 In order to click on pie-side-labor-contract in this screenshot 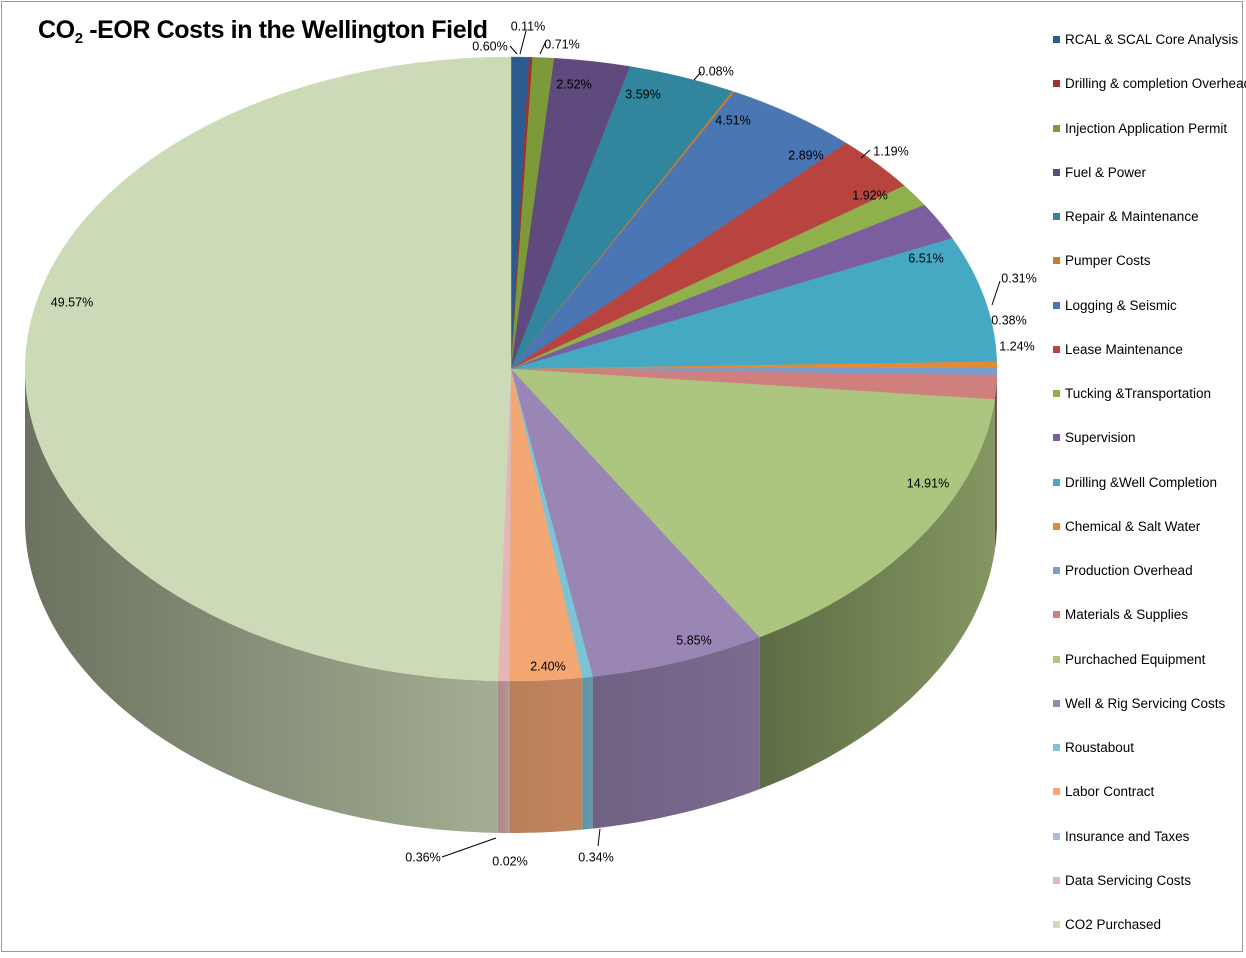, I will do `click(545, 755)`.